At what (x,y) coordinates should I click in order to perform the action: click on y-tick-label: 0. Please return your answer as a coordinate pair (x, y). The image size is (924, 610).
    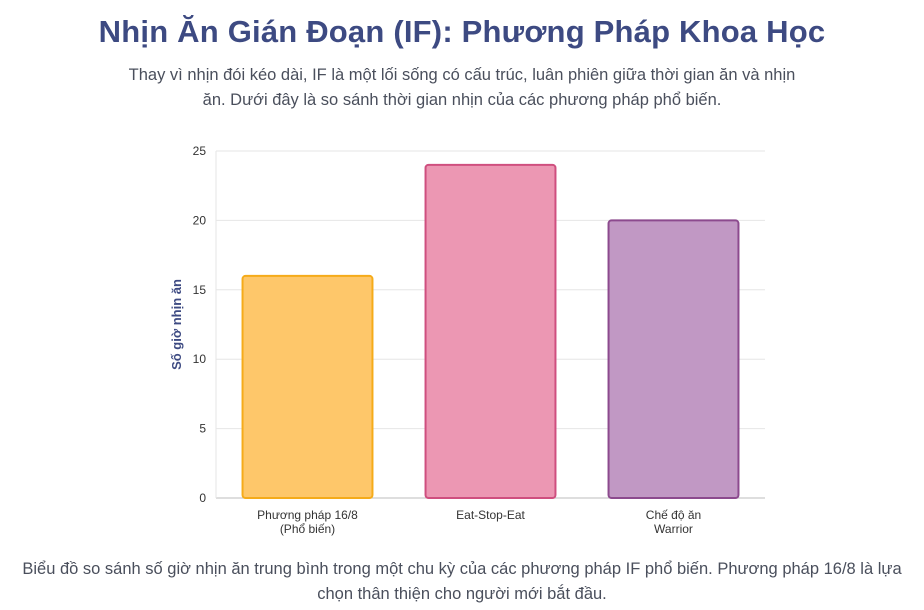
    Looking at the image, I should click on (202, 498).